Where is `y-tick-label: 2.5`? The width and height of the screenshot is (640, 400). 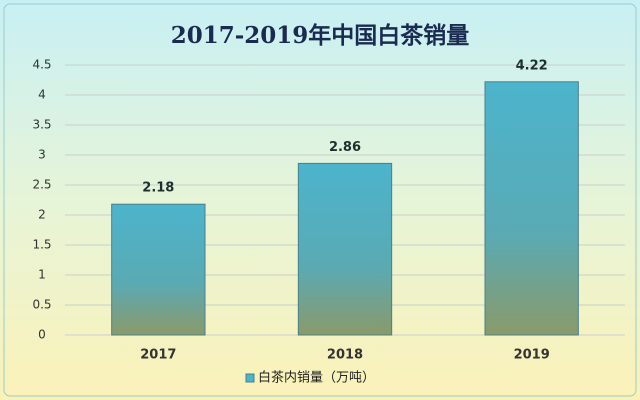
y-tick-label: 2.5 is located at coordinates (41, 185).